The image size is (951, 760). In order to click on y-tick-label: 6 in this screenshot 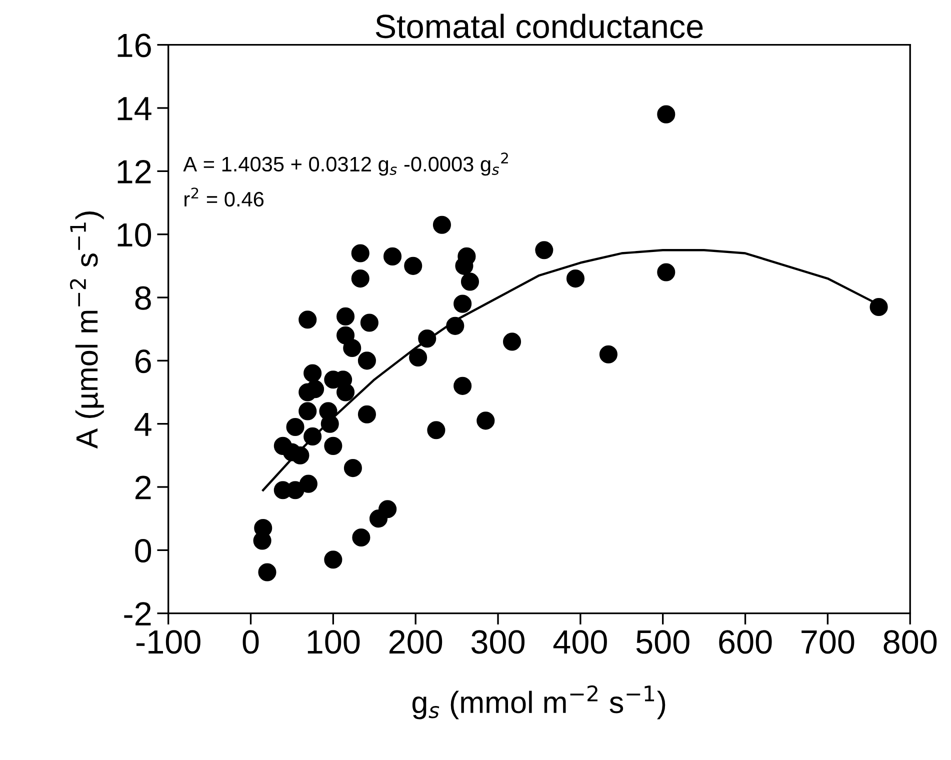, I will do `click(143, 361)`.